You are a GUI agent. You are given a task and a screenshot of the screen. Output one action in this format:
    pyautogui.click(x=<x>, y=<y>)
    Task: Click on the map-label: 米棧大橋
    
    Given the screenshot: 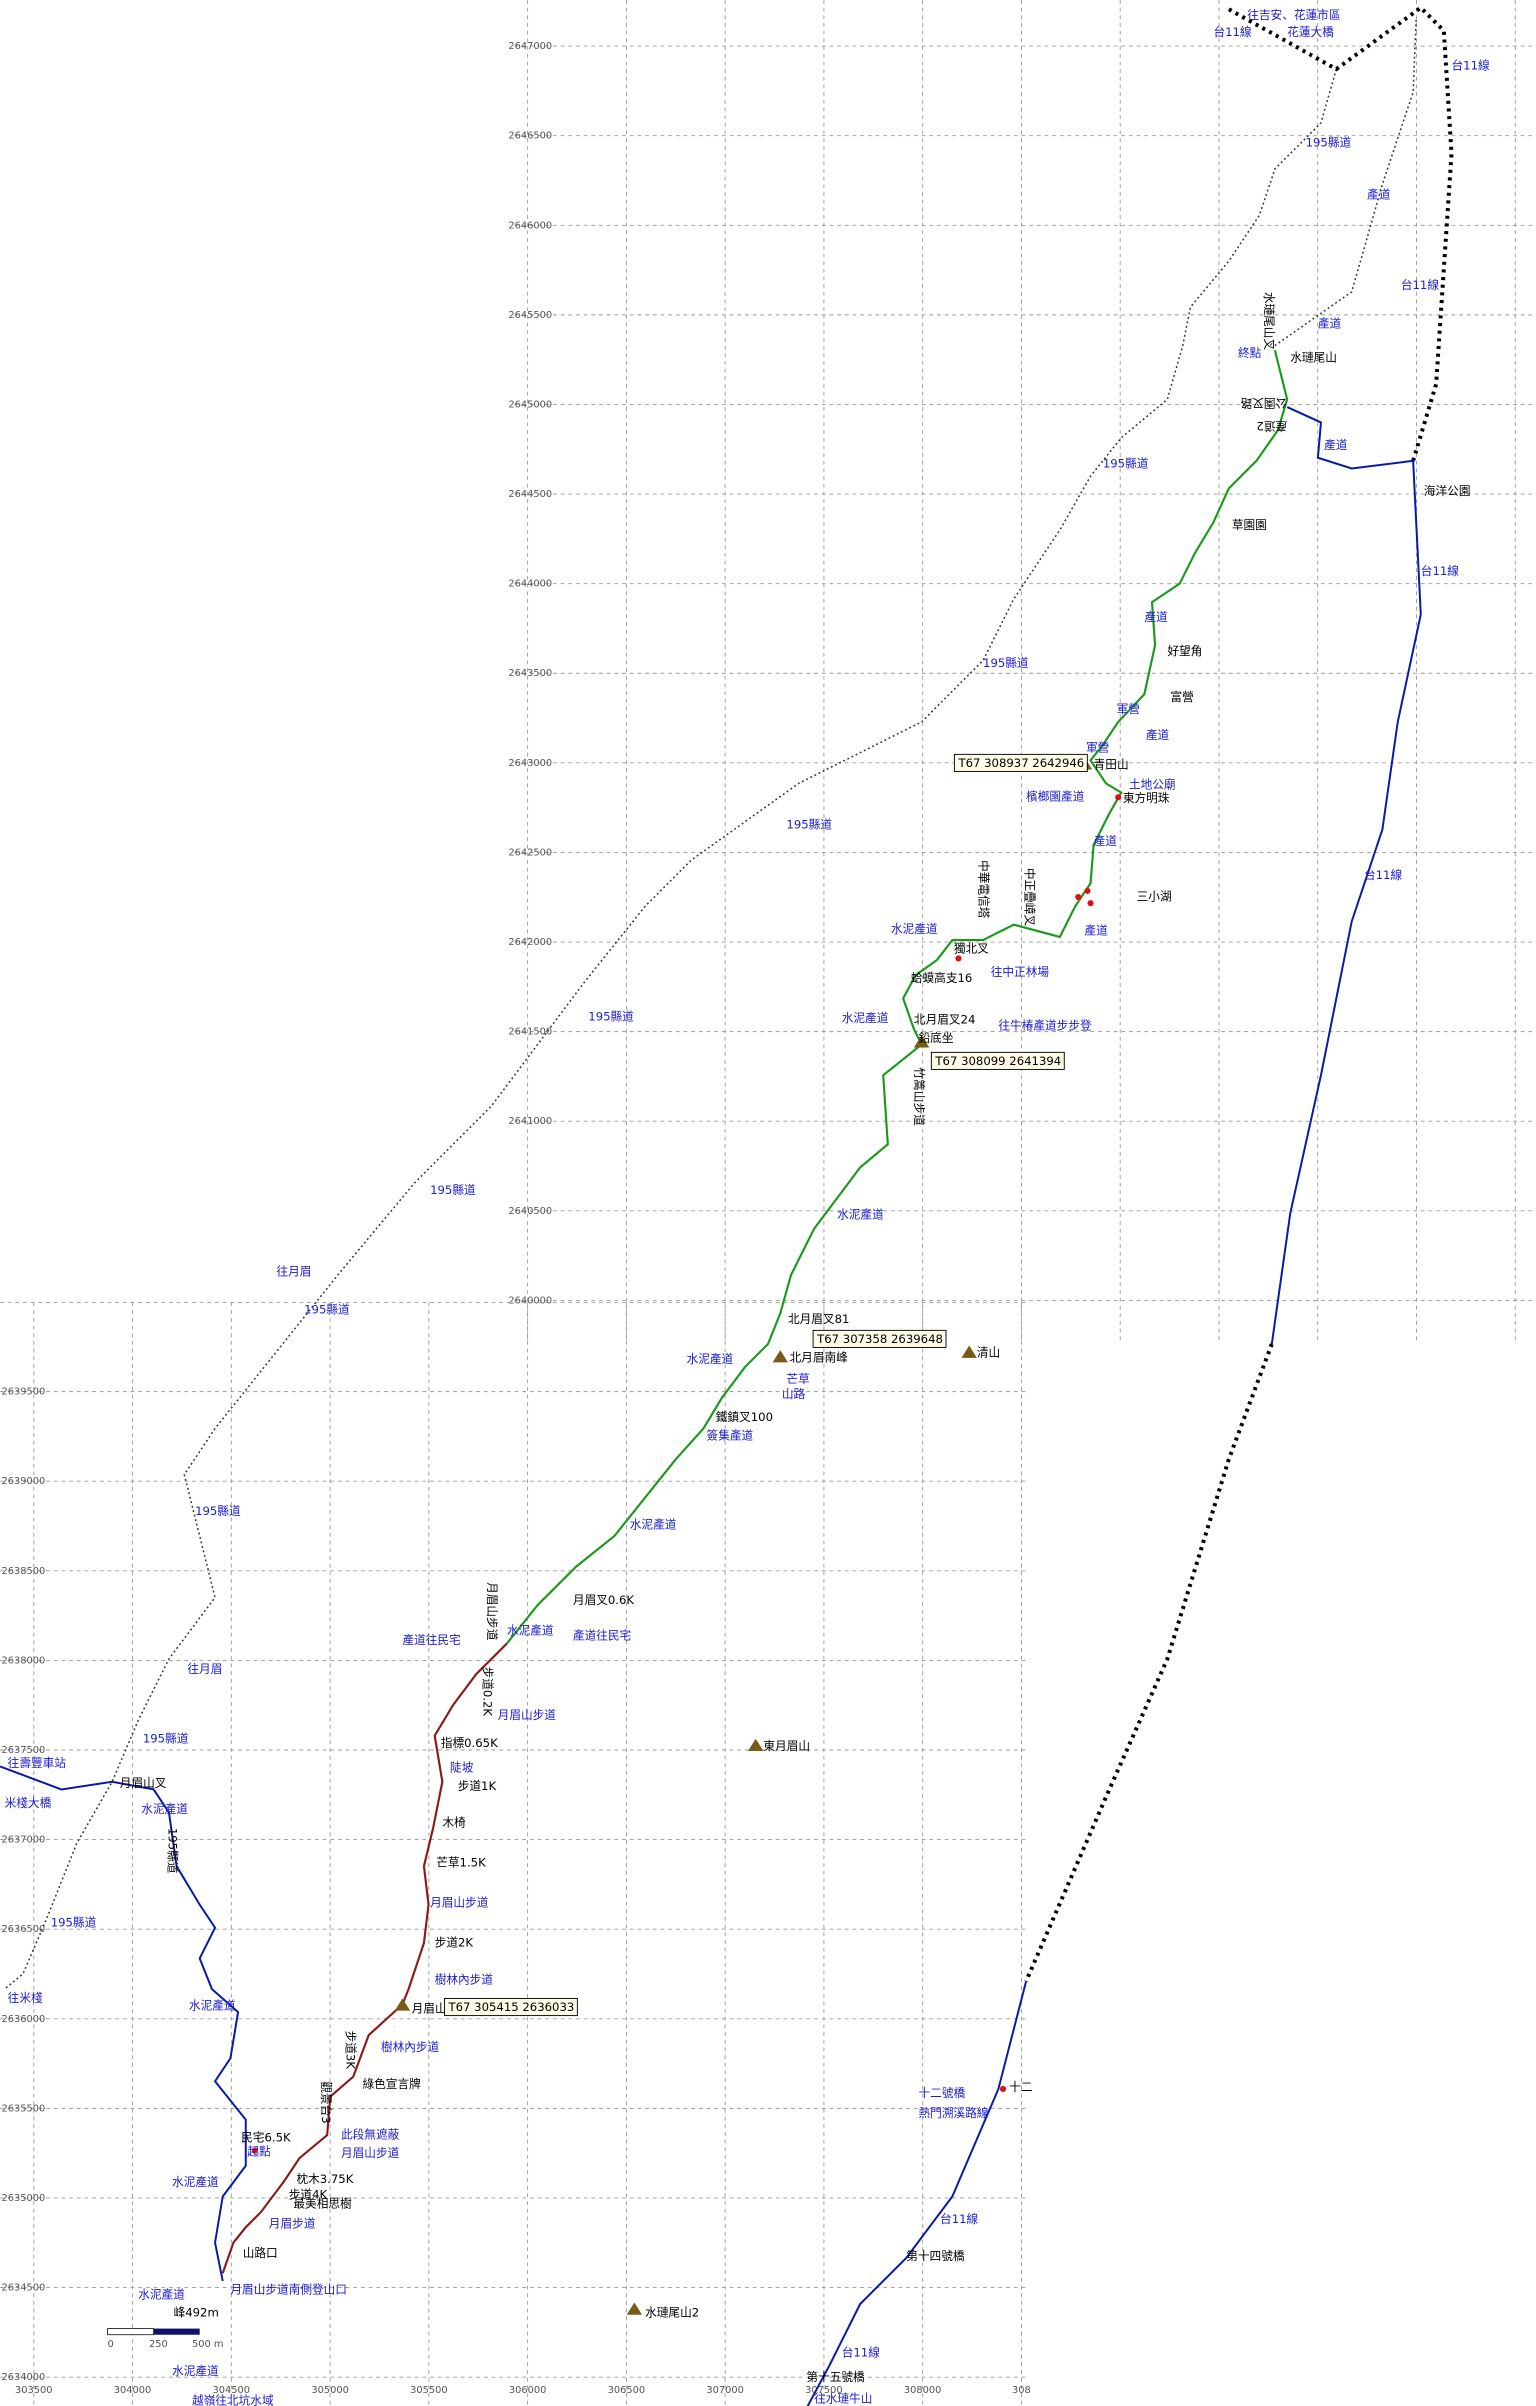 What is the action you would take?
    pyautogui.click(x=28, y=1803)
    